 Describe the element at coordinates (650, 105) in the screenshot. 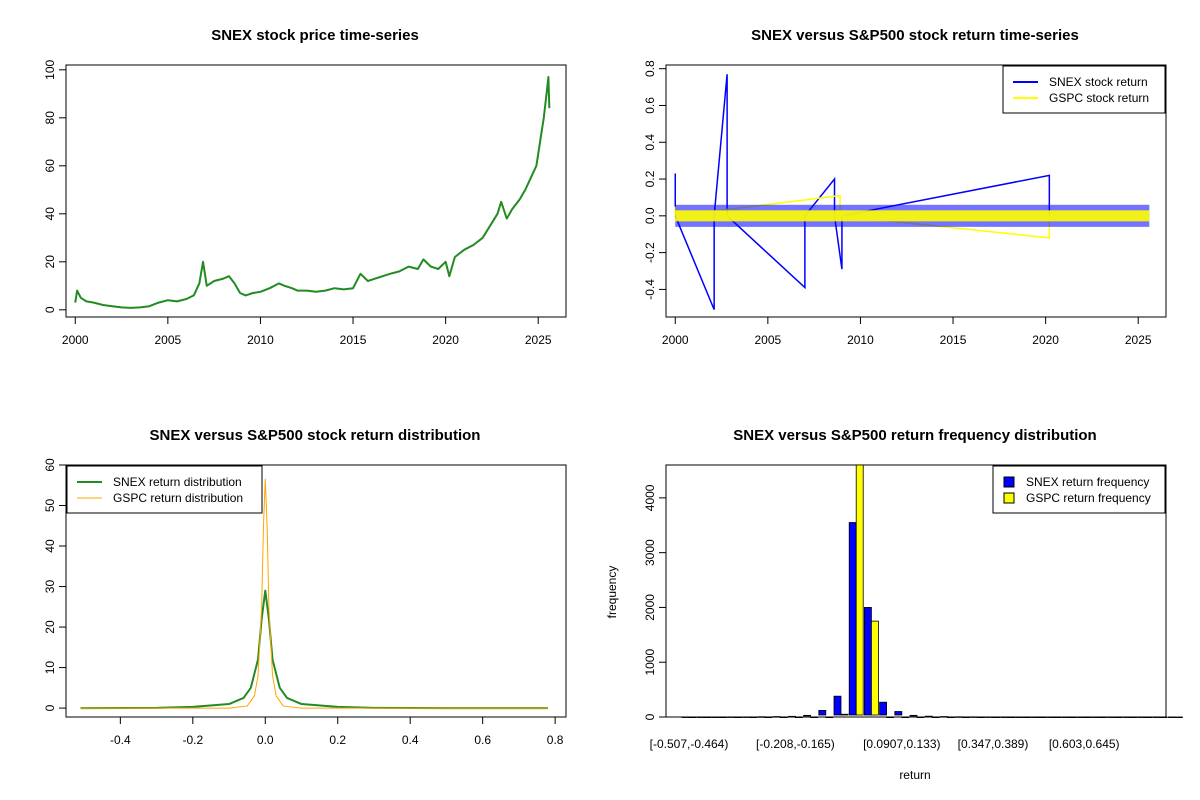

I see `y-tick-label: 0.6` at that location.